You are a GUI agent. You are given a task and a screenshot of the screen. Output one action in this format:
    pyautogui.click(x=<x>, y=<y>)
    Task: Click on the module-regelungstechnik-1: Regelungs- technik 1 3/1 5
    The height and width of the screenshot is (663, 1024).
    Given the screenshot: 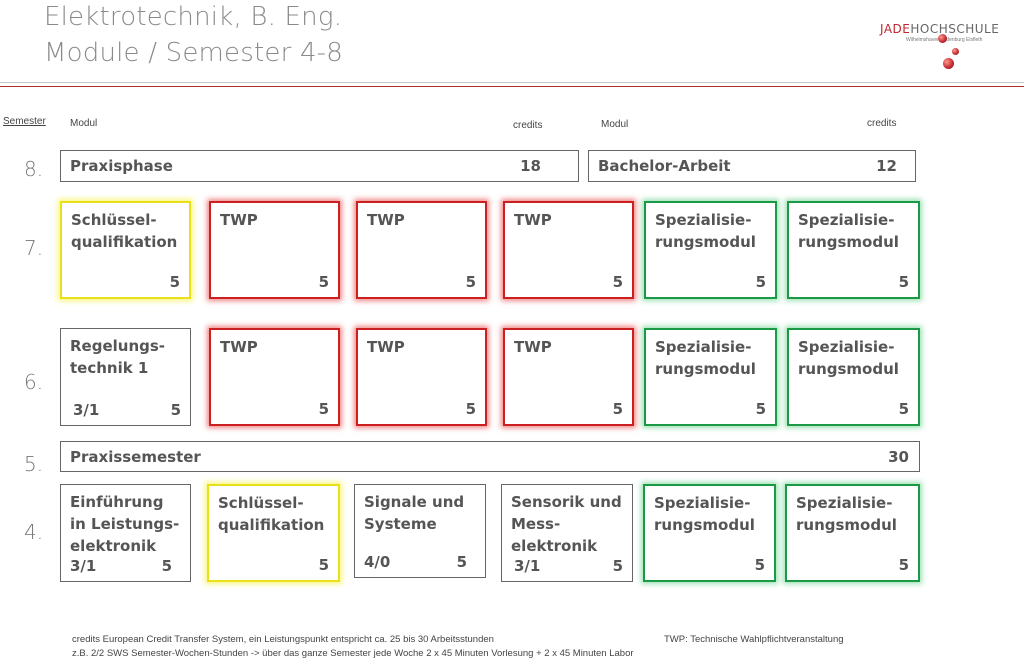 What is the action you would take?
    pyautogui.click(x=125, y=377)
    